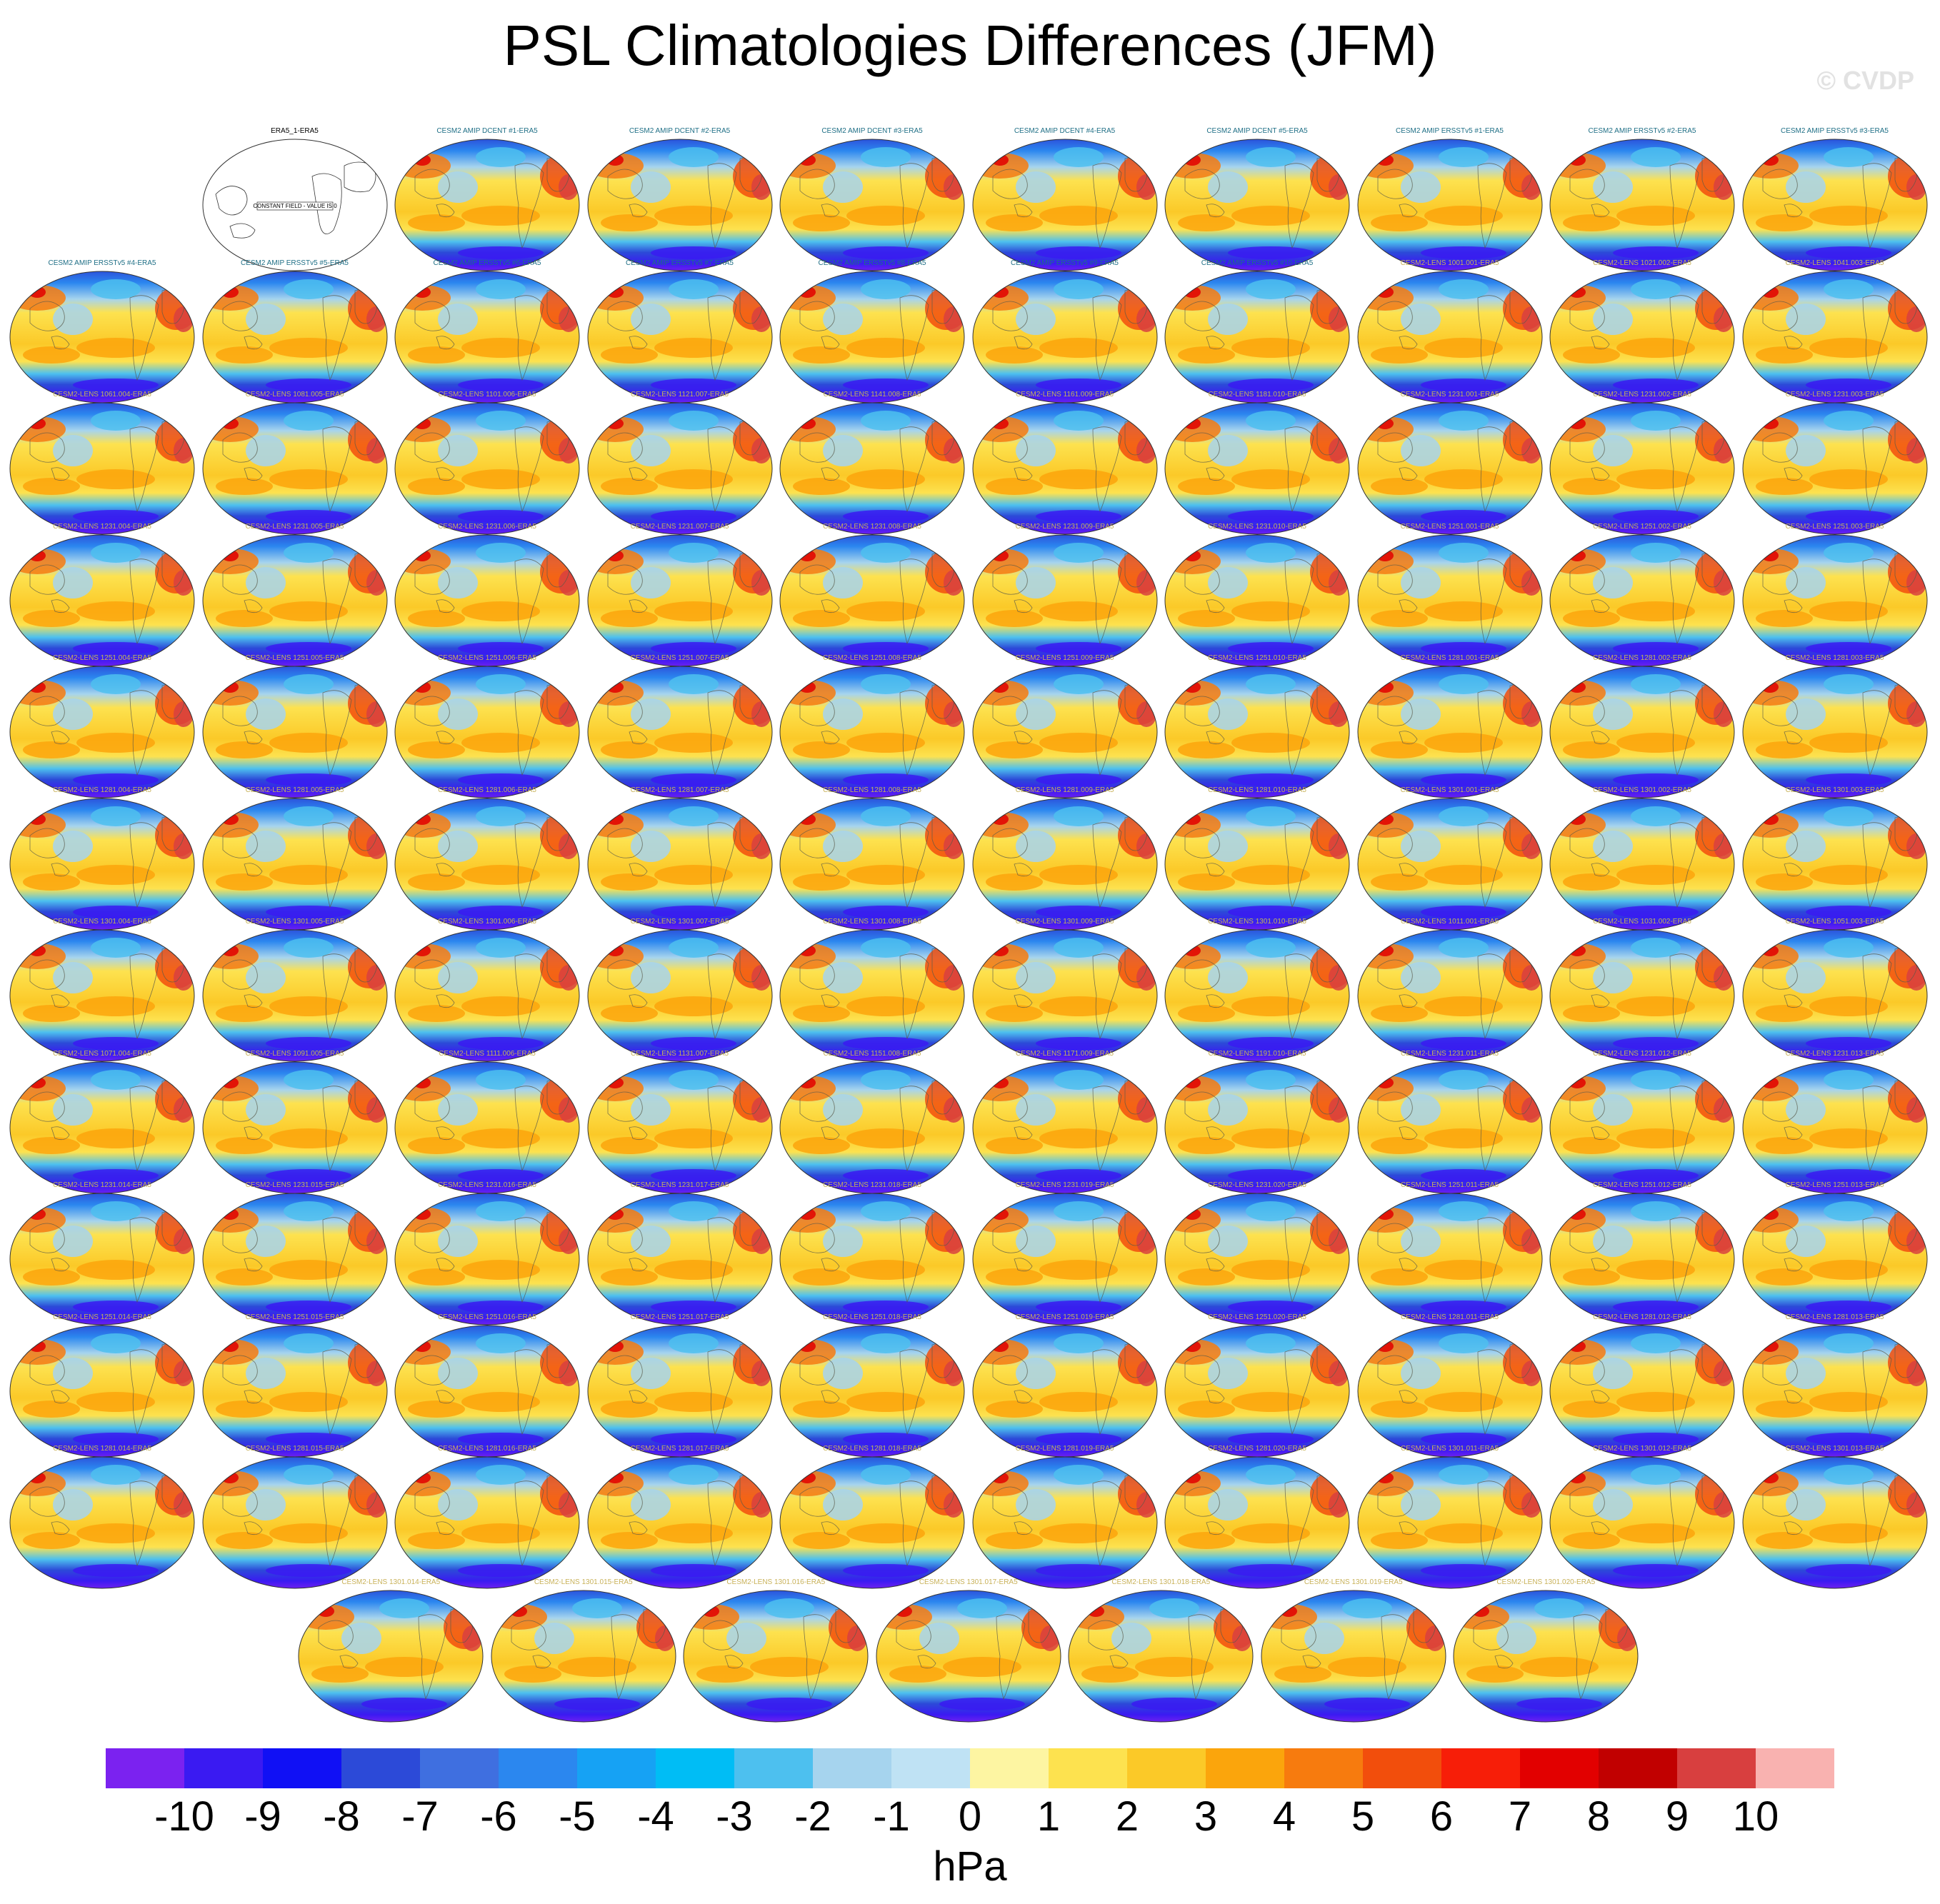  Describe the element at coordinates (679, 526) in the screenshot. I see `map-panel-title: CESM2-LENS 1231.007-ERA5` at that location.